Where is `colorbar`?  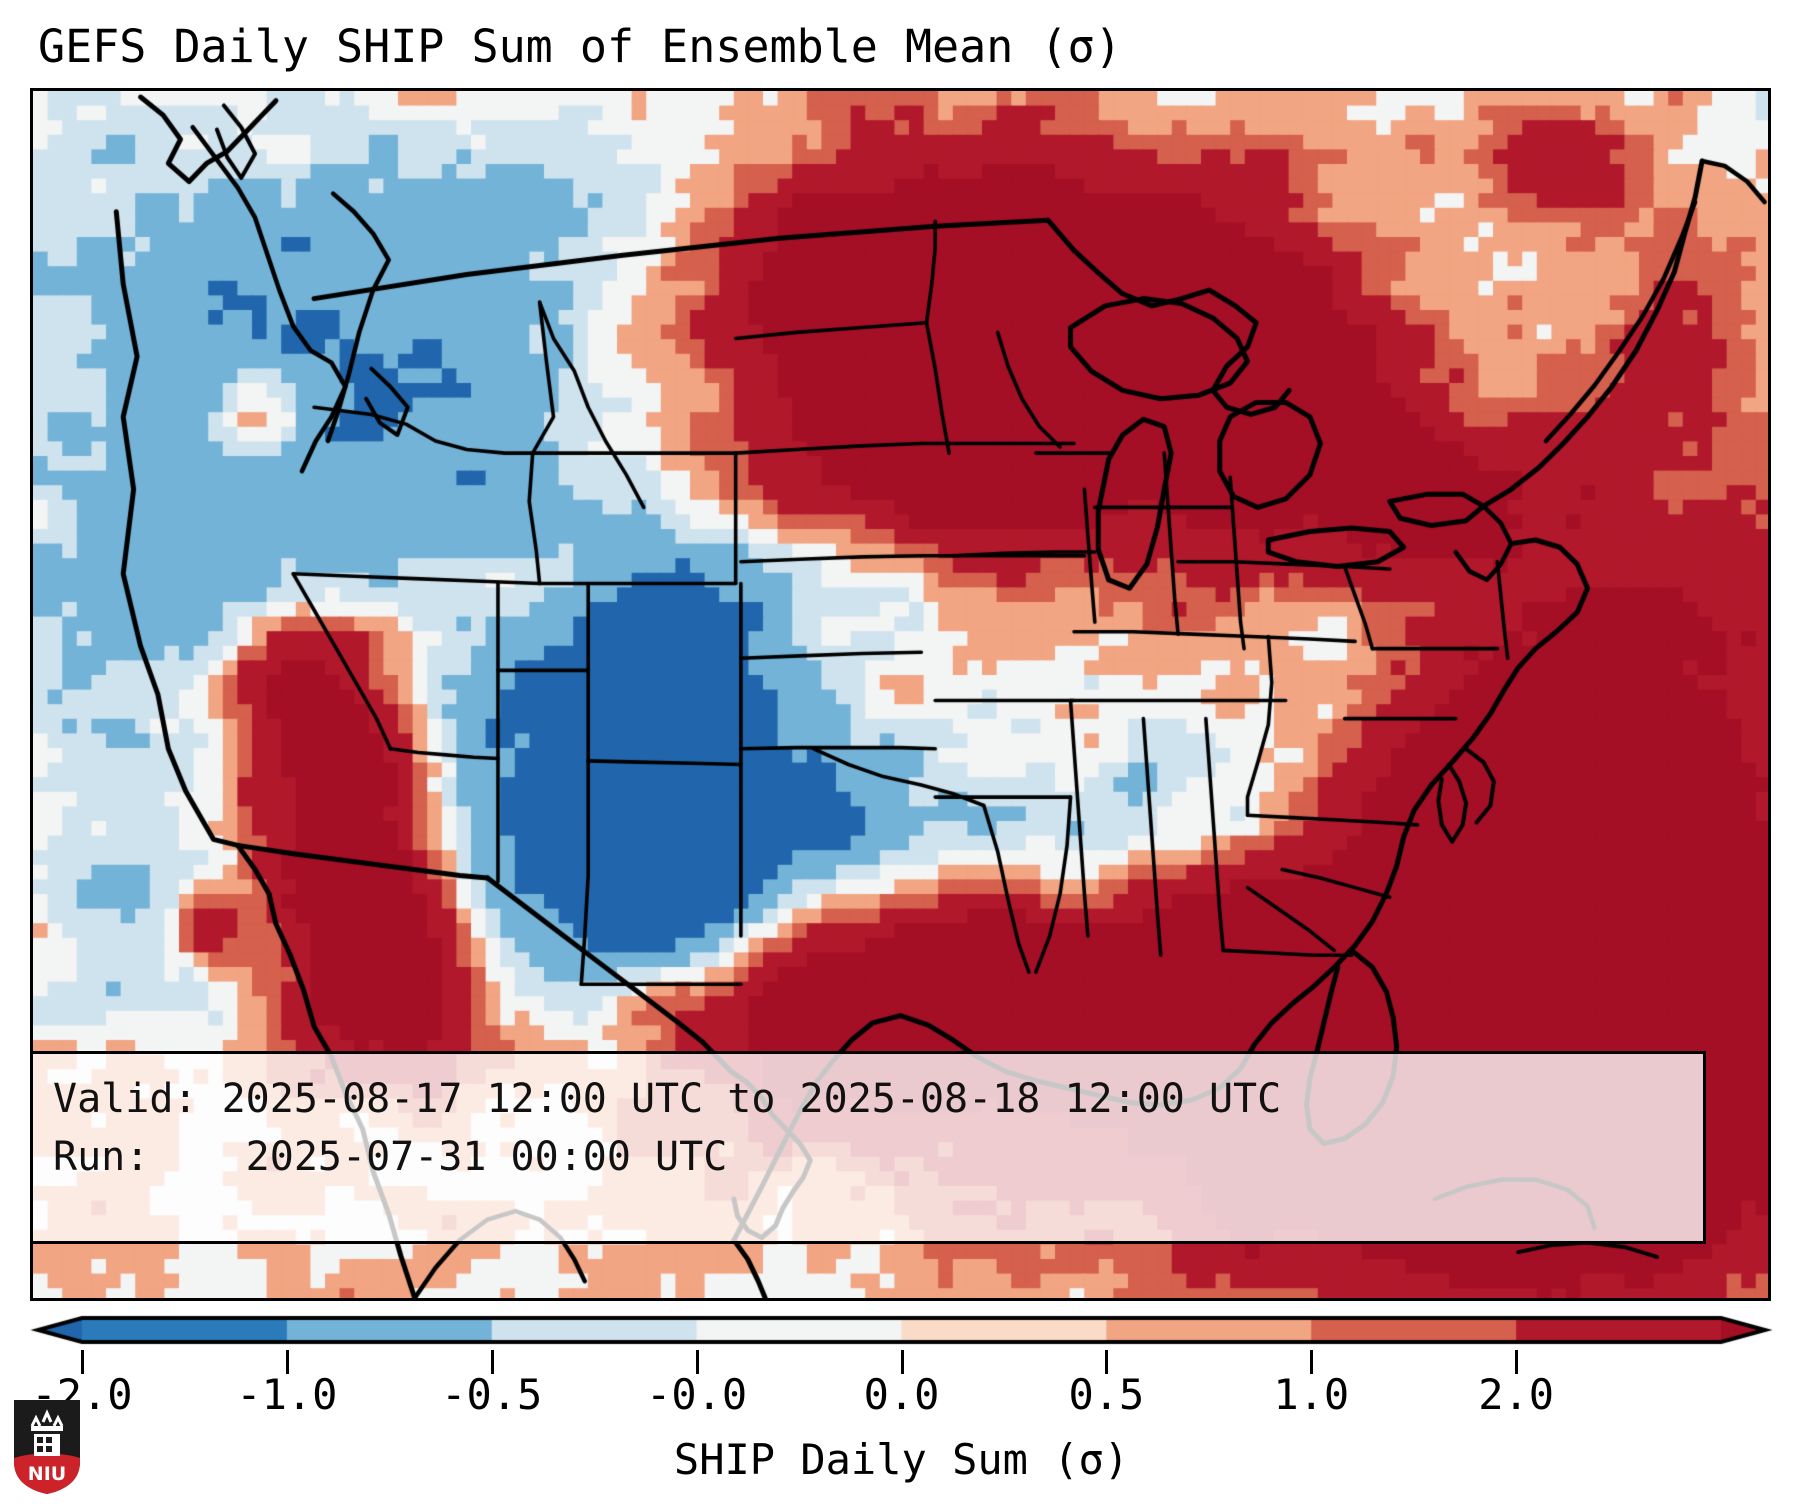 colorbar is located at coordinates (901, 1339).